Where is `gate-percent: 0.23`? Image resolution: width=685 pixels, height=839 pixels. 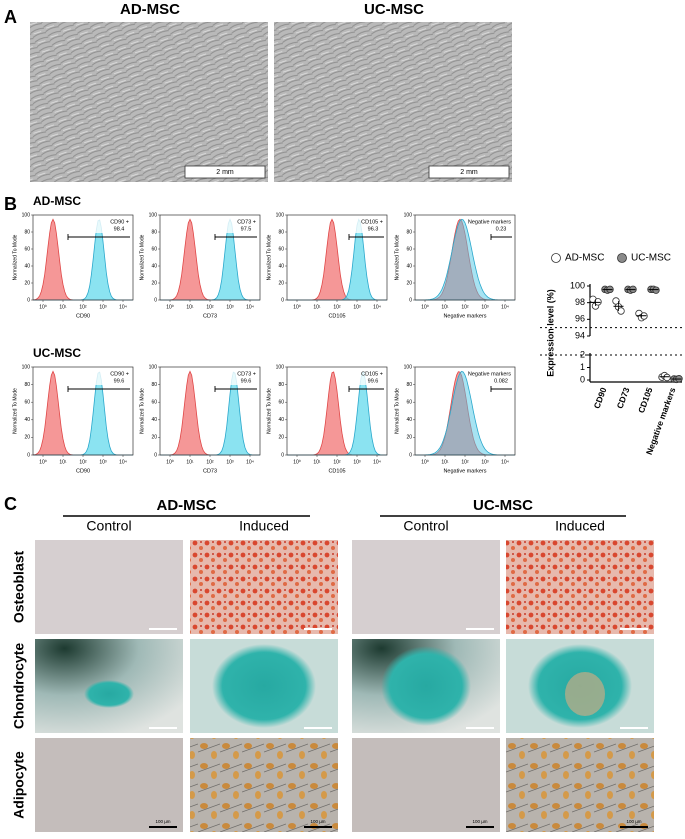 gate-percent: 0.23 is located at coordinates (501, 229).